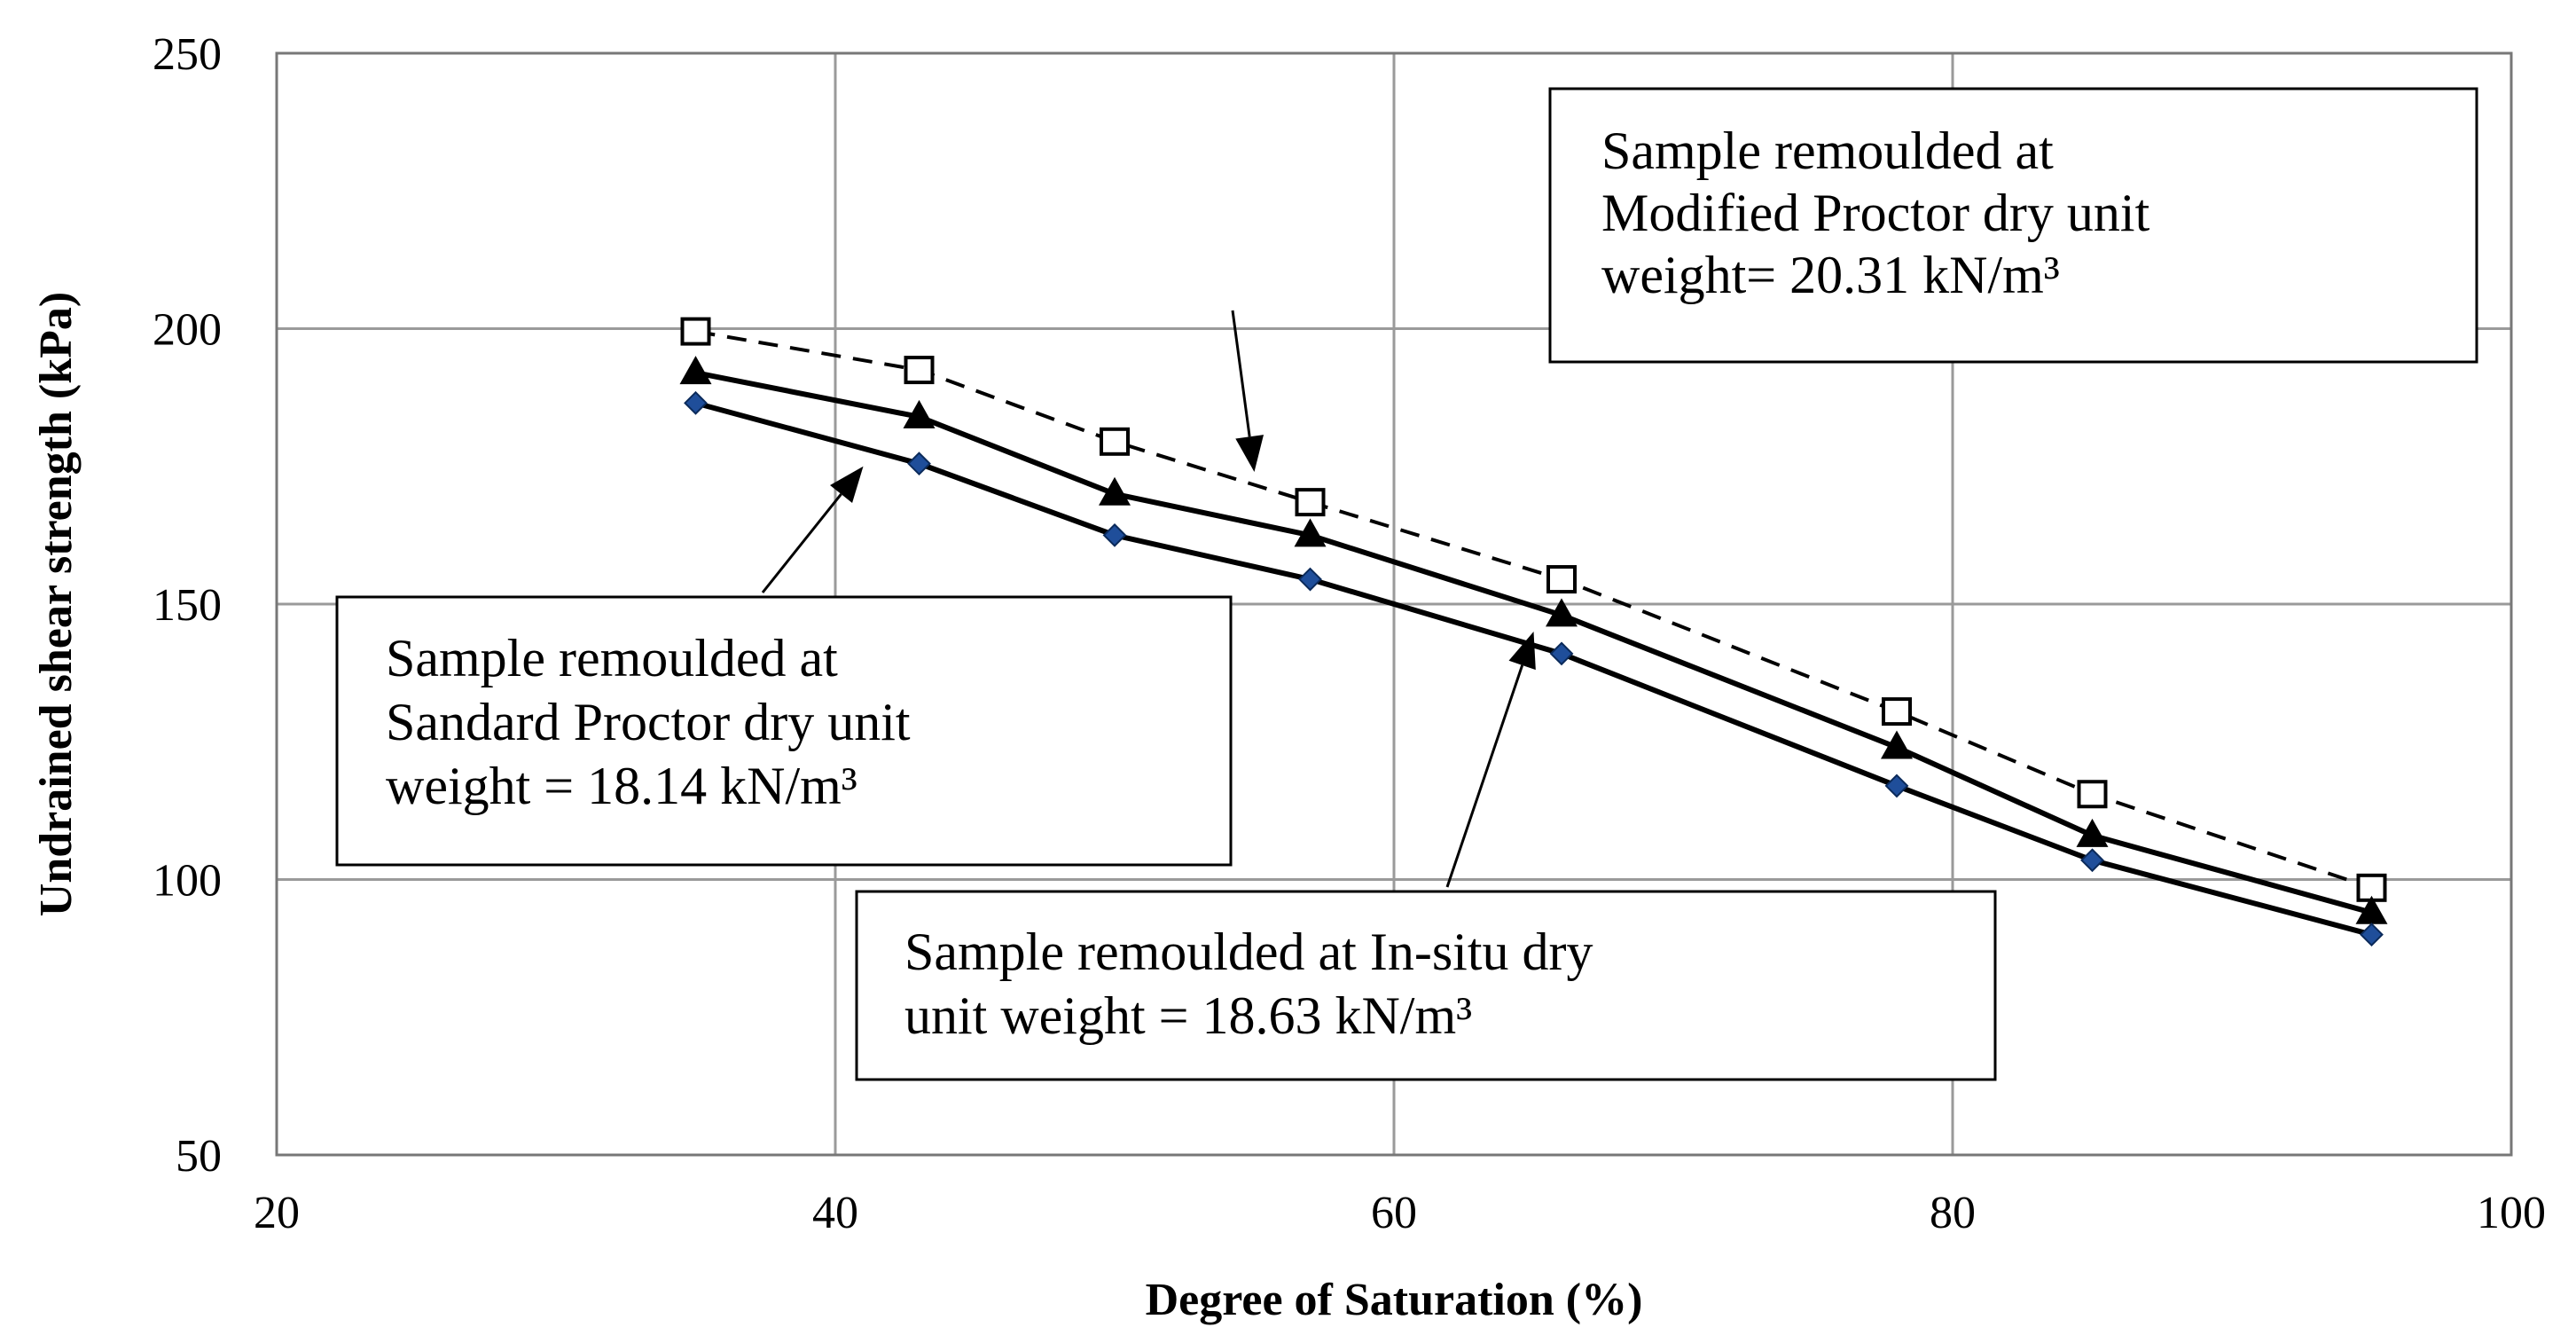  What do you see at coordinates (187, 54) in the screenshot?
I see `y-tick-label: 250` at bounding box center [187, 54].